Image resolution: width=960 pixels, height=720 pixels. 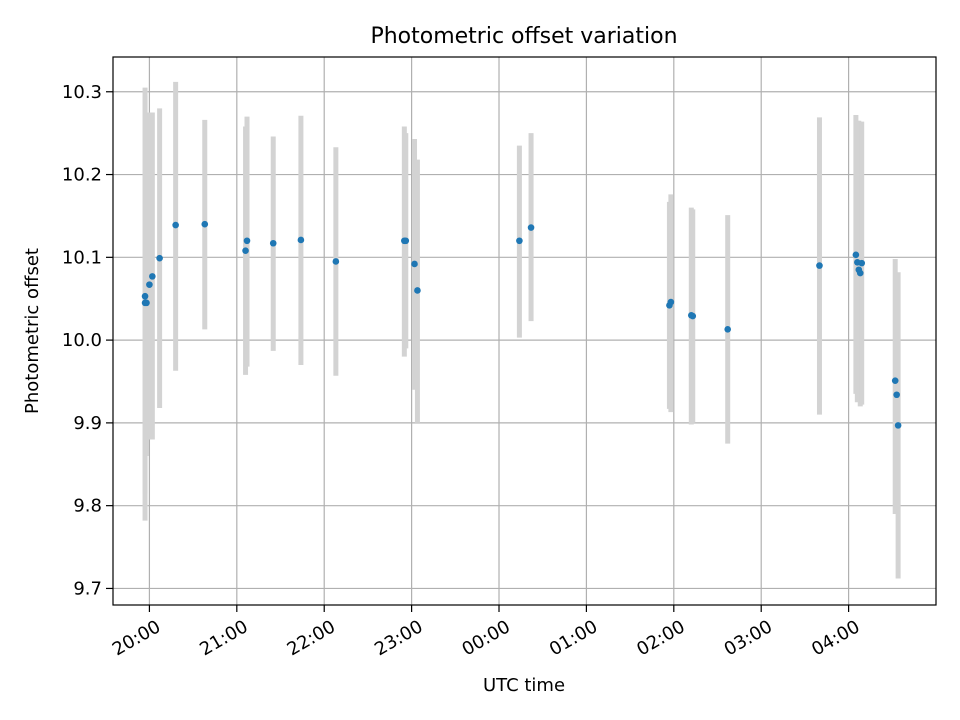 What do you see at coordinates (82, 92) in the screenshot?
I see `y-tick-label: 10.3` at bounding box center [82, 92].